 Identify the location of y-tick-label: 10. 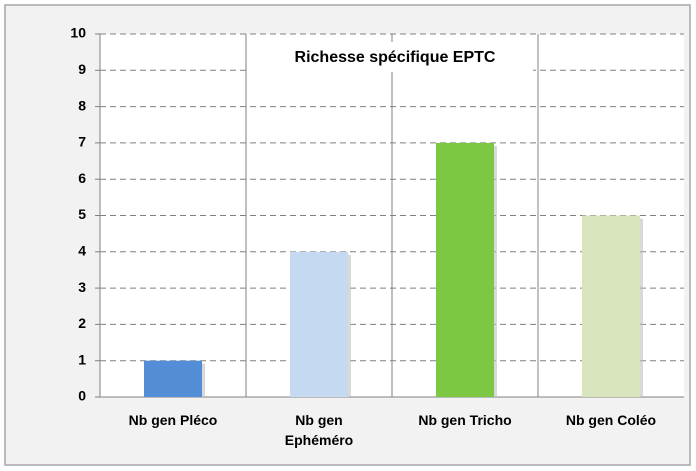
(78, 33).